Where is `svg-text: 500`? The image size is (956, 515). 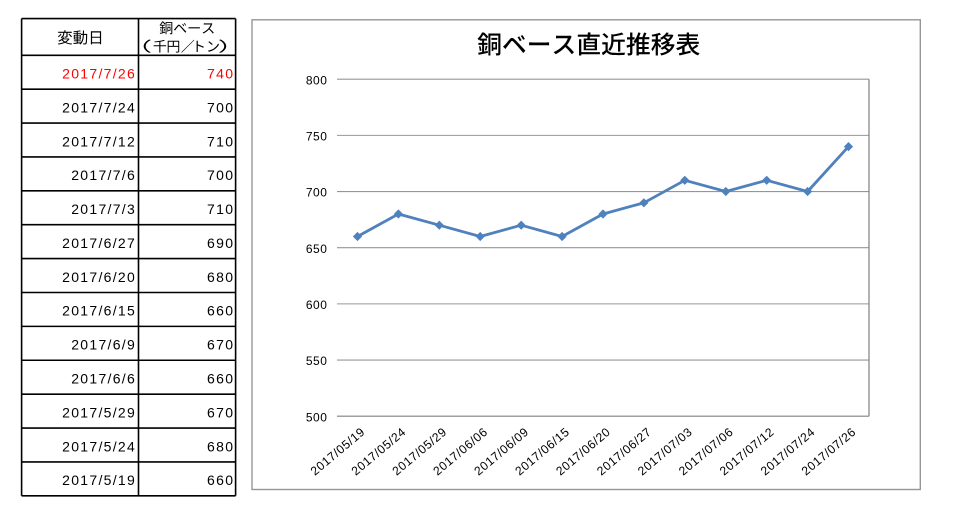
svg-text: 500 is located at coordinates (317, 417).